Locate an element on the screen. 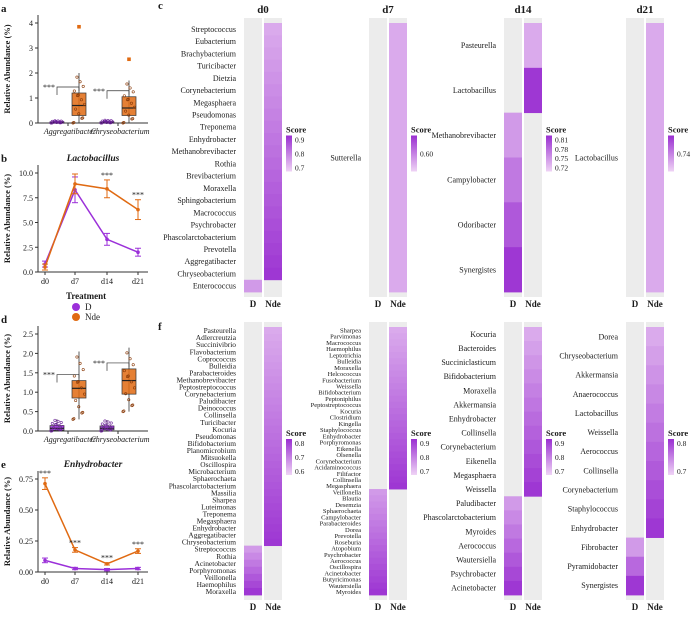 This screenshot has width=696, height=617. taxon-label: Oscillospira is located at coordinates (345, 567).